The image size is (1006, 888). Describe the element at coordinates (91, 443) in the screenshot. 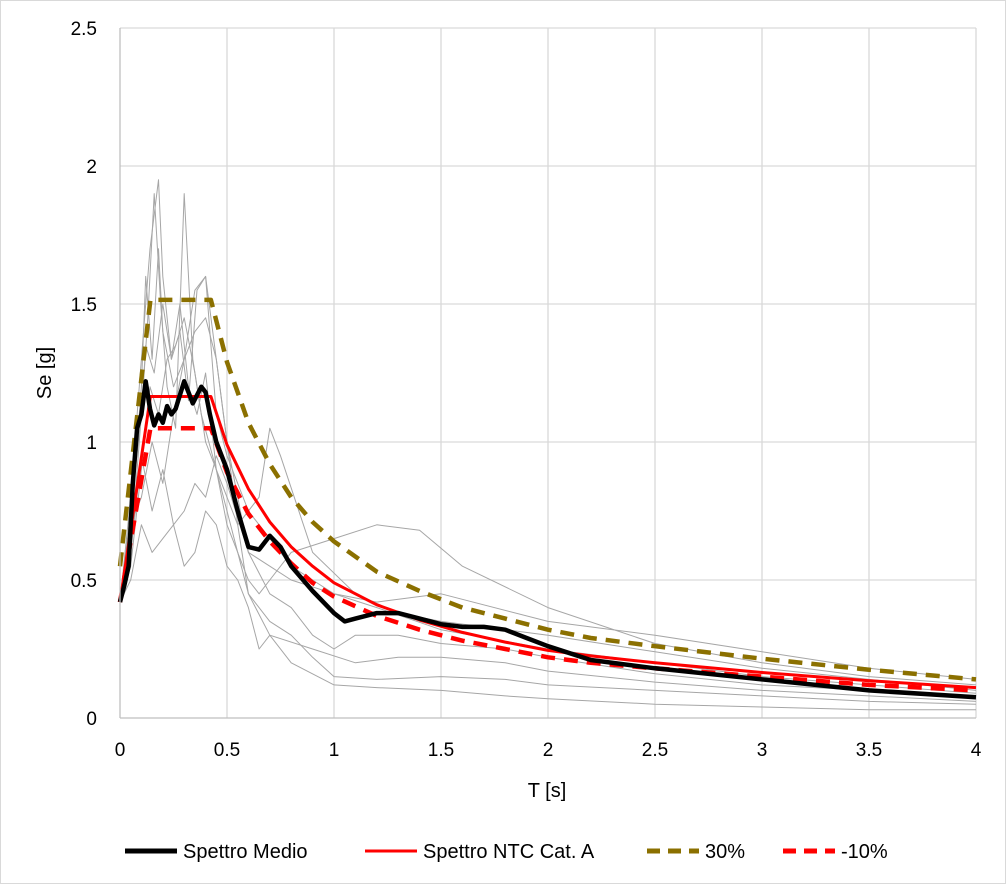

I see `y-tick-label: 1` at that location.